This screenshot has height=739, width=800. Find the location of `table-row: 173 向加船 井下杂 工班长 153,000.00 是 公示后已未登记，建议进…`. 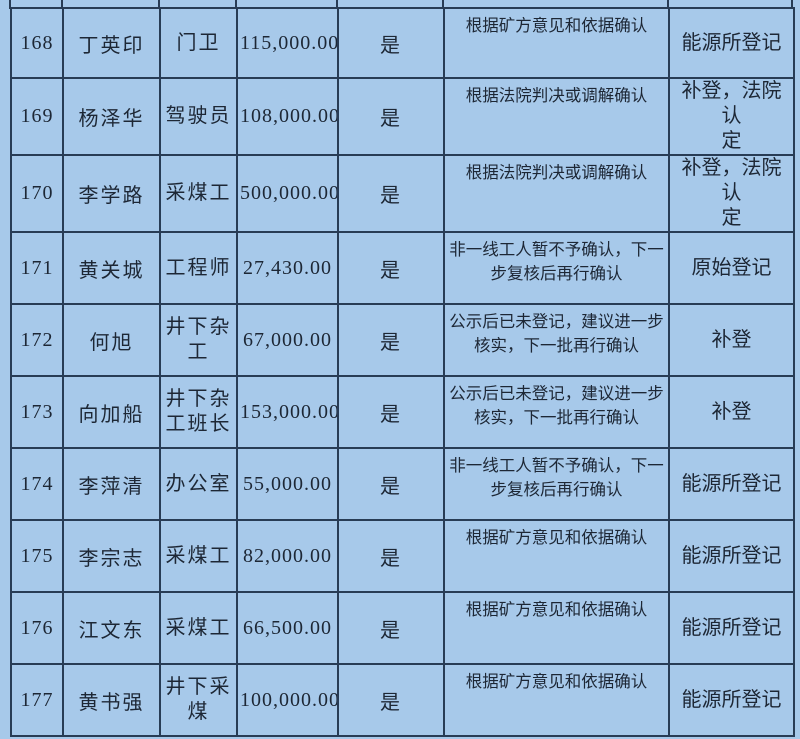

table-row: 173 向加船 井下杂 工班长 153,000.00 是 公示后已未登记，建议进… is located at coordinates (402, 412).